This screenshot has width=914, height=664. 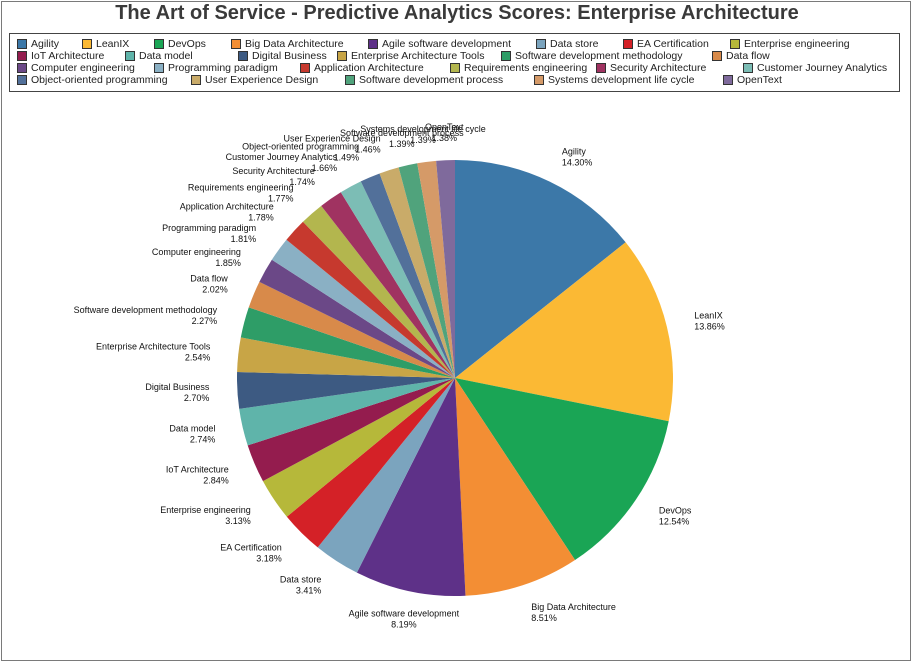 I want to click on legend-item: LeanIX, so click(x=105, y=44).